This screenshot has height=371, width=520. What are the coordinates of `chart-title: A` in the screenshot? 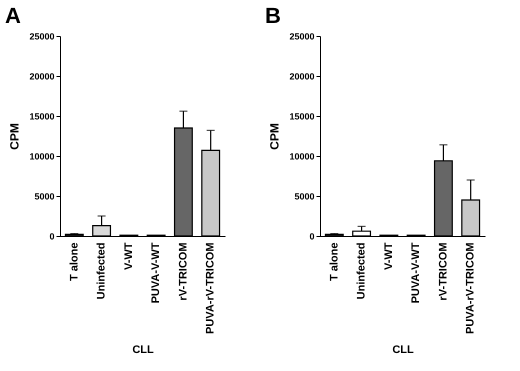 It's located at (13, 15).